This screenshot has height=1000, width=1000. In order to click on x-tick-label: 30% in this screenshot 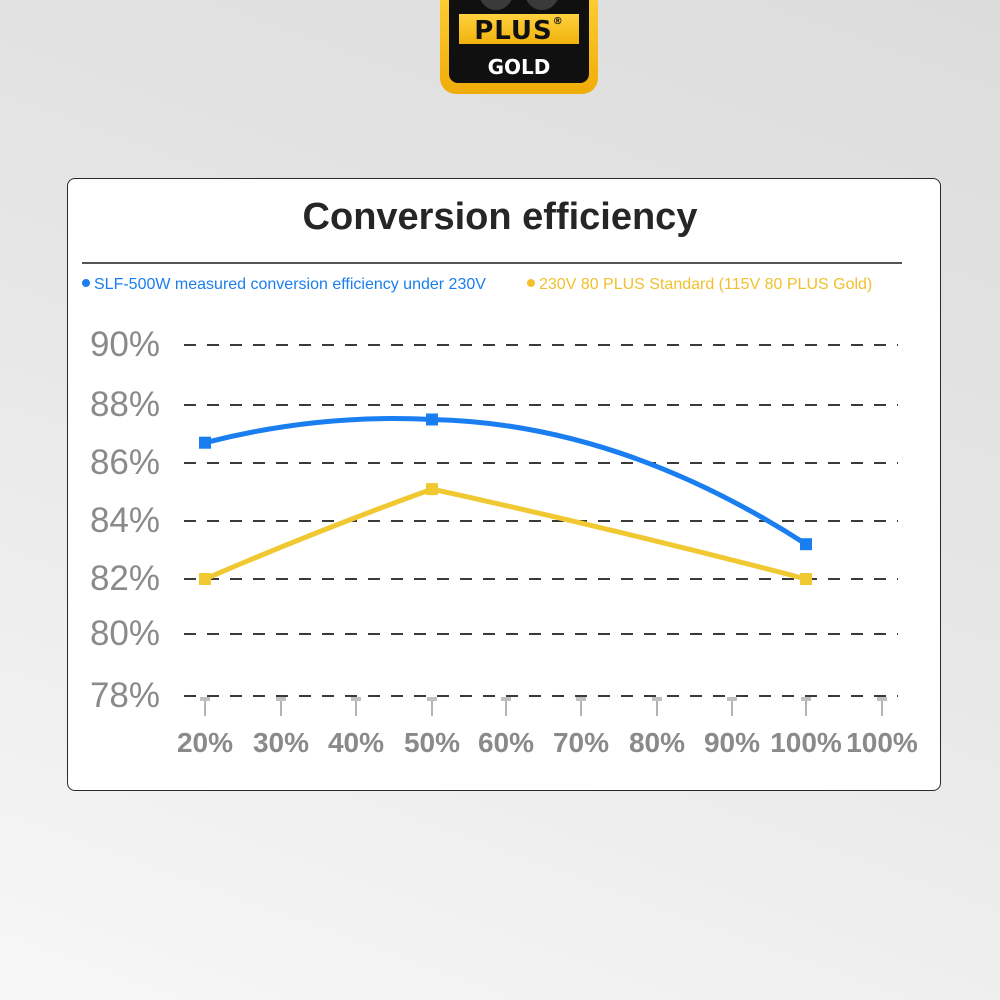, I will do `click(281, 742)`.